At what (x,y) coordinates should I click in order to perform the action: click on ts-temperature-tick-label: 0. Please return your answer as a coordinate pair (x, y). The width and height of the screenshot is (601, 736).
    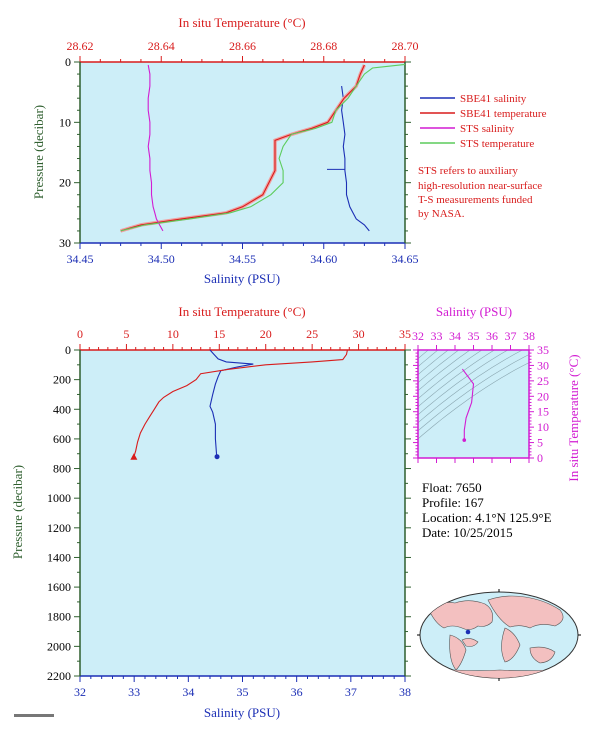
    Looking at the image, I should click on (540, 458).